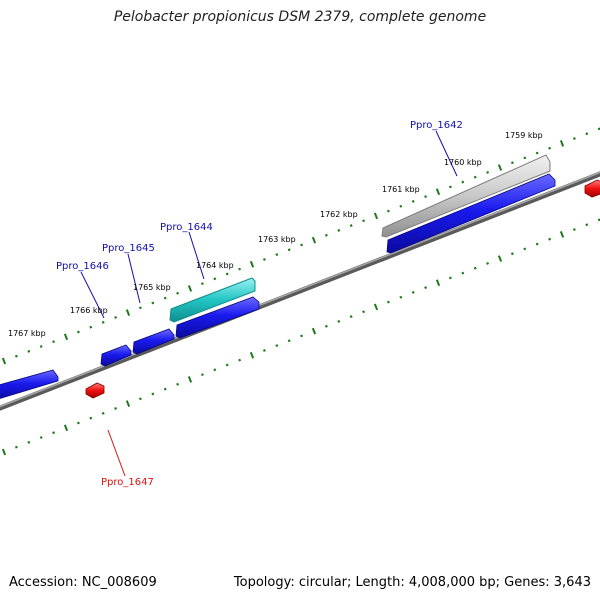  What do you see at coordinates (592, 188) in the screenshot?
I see `gene-right-edge` at bounding box center [592, 188].